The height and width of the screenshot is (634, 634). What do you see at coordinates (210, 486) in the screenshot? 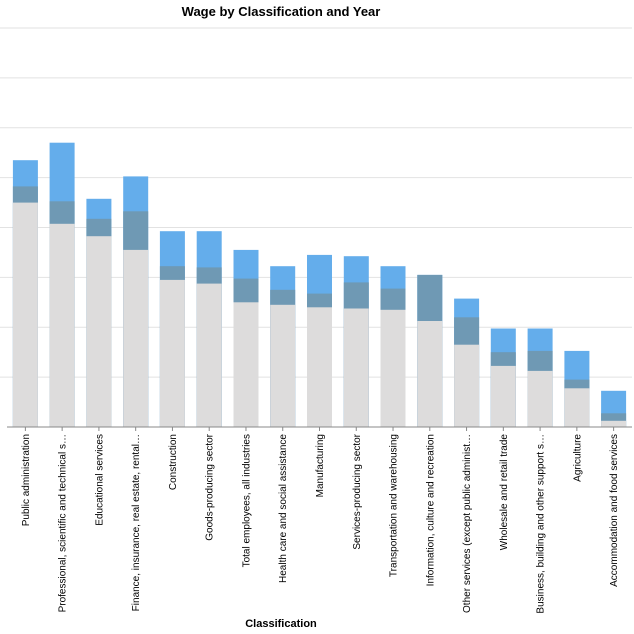
I see `x-tick-label: Goods-producing sector` at bounding box center [210, 486].